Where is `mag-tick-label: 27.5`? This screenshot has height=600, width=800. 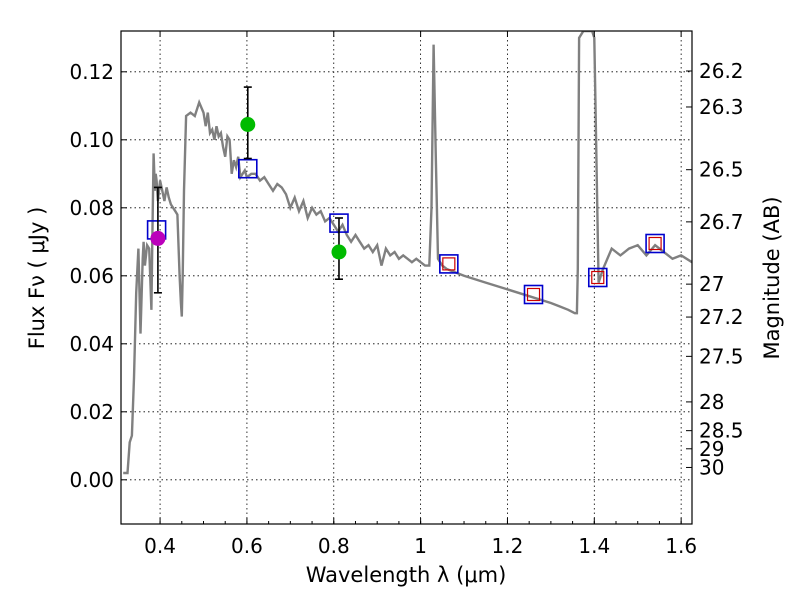 mag-tick-label: 27.5 is located at coordinates (721, 356).